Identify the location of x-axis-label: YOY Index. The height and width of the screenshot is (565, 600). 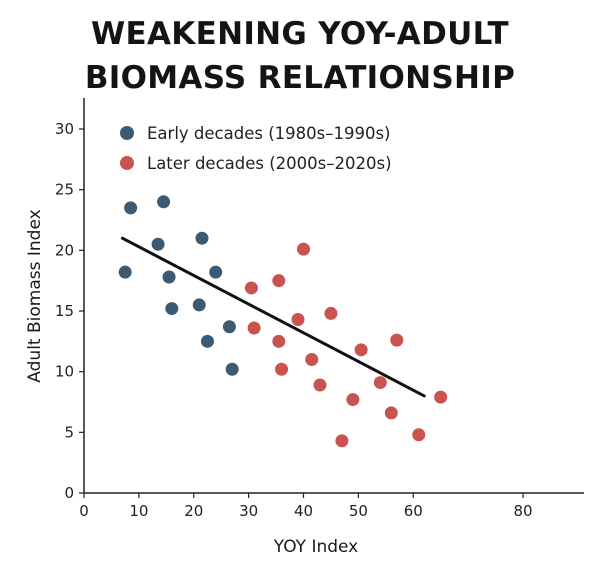
(316, 547).